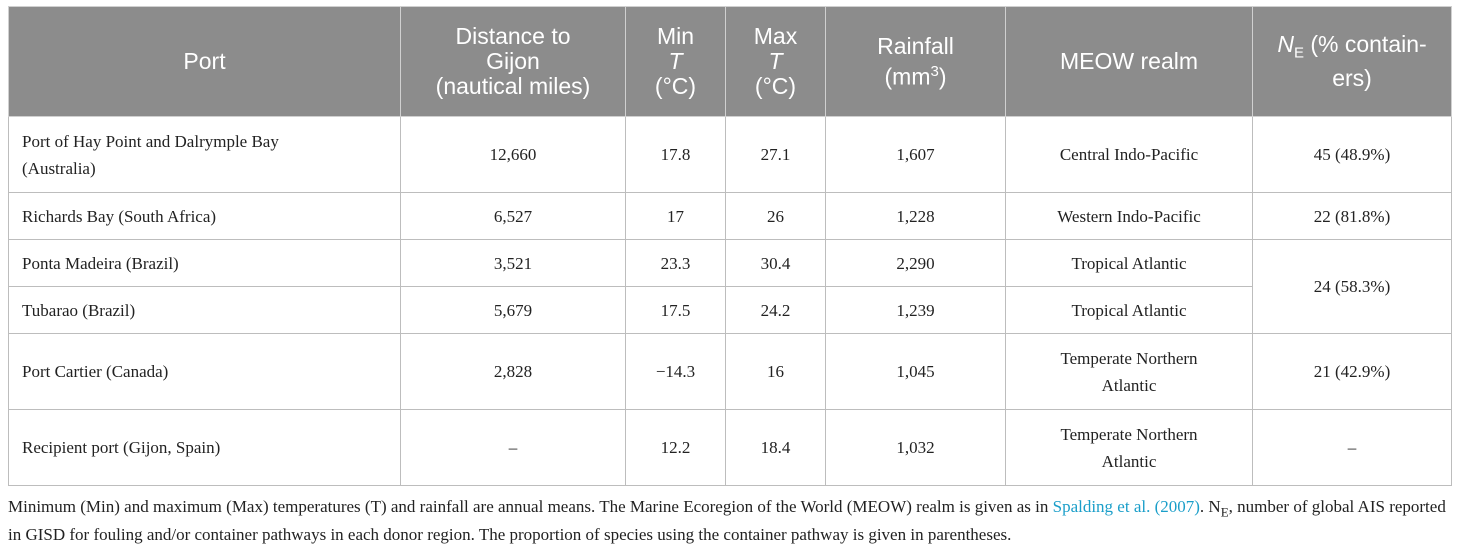 This screenshot has height=552, width=1460. I want to click on port-cell: Port Cartier (Canada), so click(204, 371).